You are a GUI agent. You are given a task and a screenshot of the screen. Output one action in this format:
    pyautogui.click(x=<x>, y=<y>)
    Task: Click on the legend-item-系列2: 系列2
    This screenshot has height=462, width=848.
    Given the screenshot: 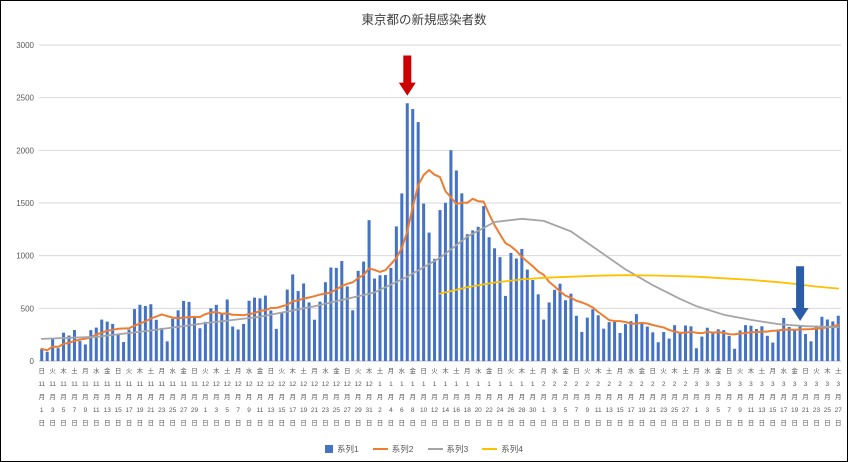 What is the action you would take?
    pyautogui.click(x=393, y=449)
    